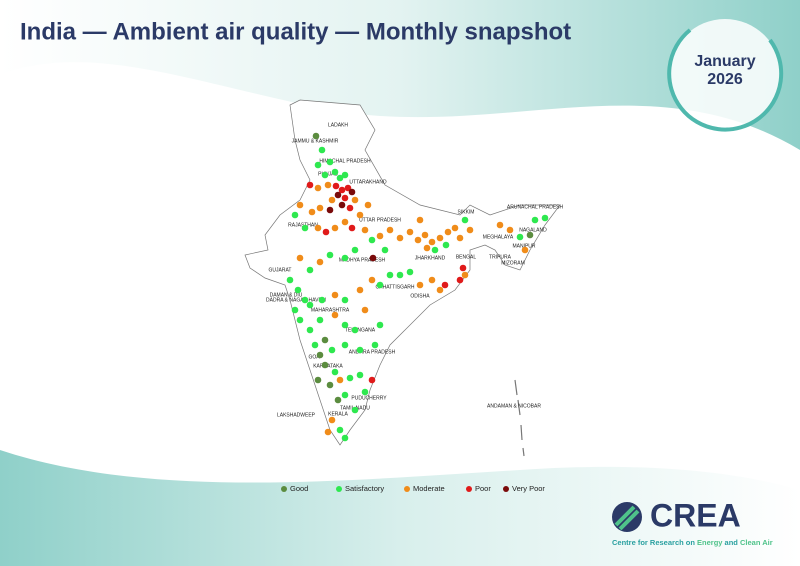 This screenshot has width=800, height=566. What do you see at coordinates (535, 207) in the screenshot?
I see `state-label: ARUNACHAL PRADESH` at bounding box center [535, 207].